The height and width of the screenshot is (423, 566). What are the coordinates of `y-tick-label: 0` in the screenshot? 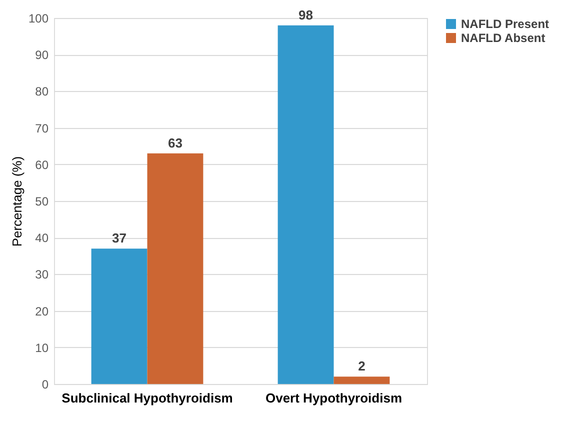 It's located at (45, 385).